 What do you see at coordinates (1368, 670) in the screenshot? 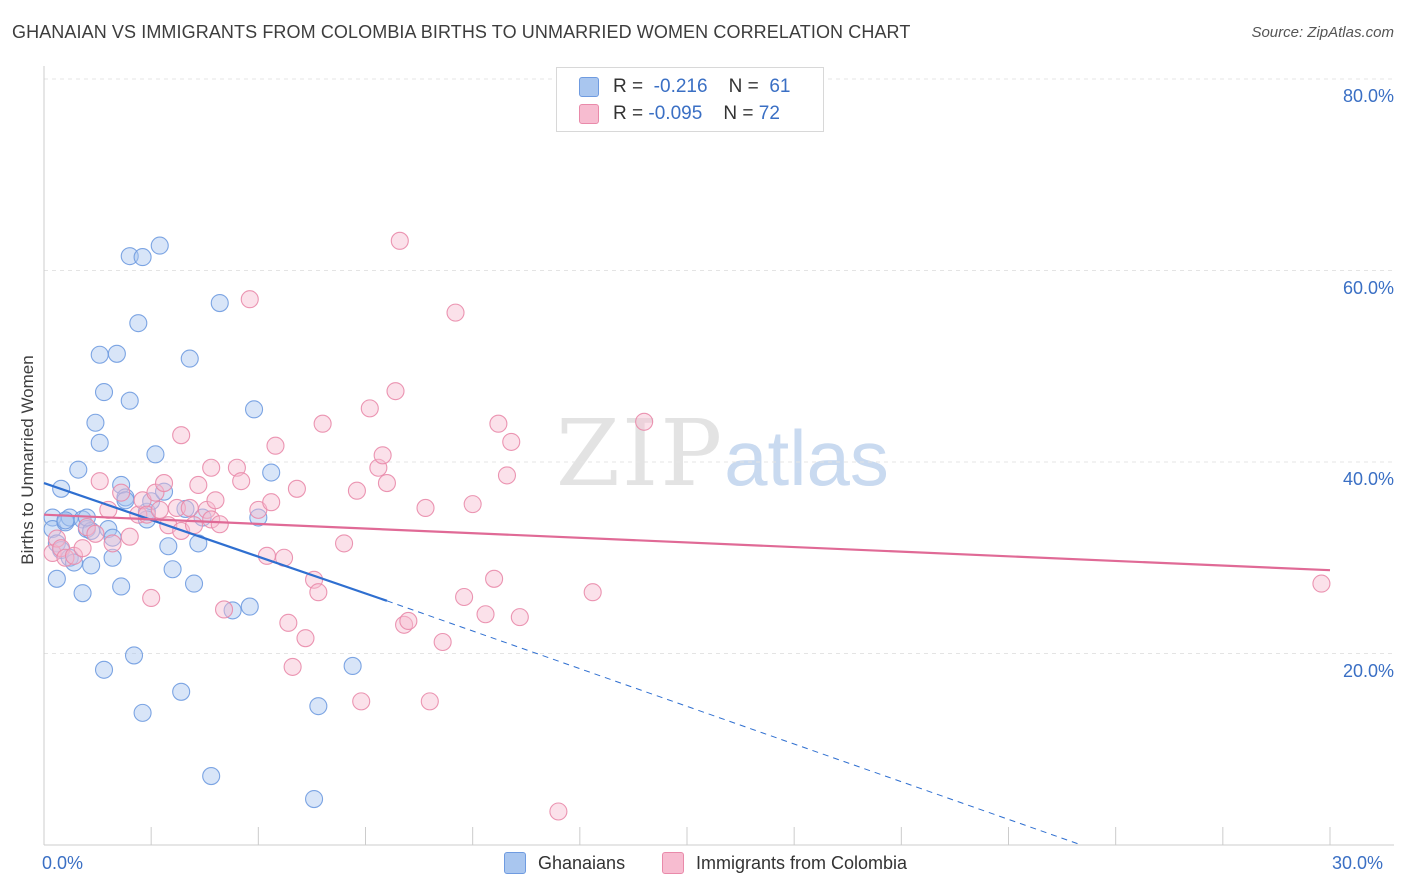
I see `y-tick-label: 20.0%` at bounding box center [1368, 670].